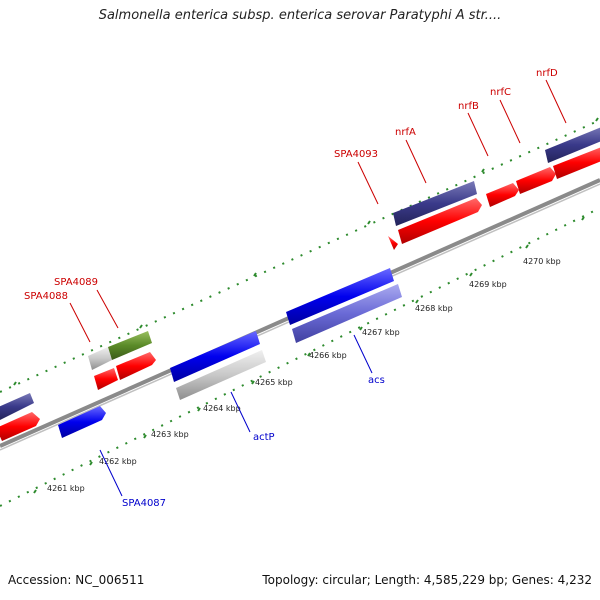 This screenshot has width=600, height=600. I want to click on leader-line-nrfa, so click(416, 161).